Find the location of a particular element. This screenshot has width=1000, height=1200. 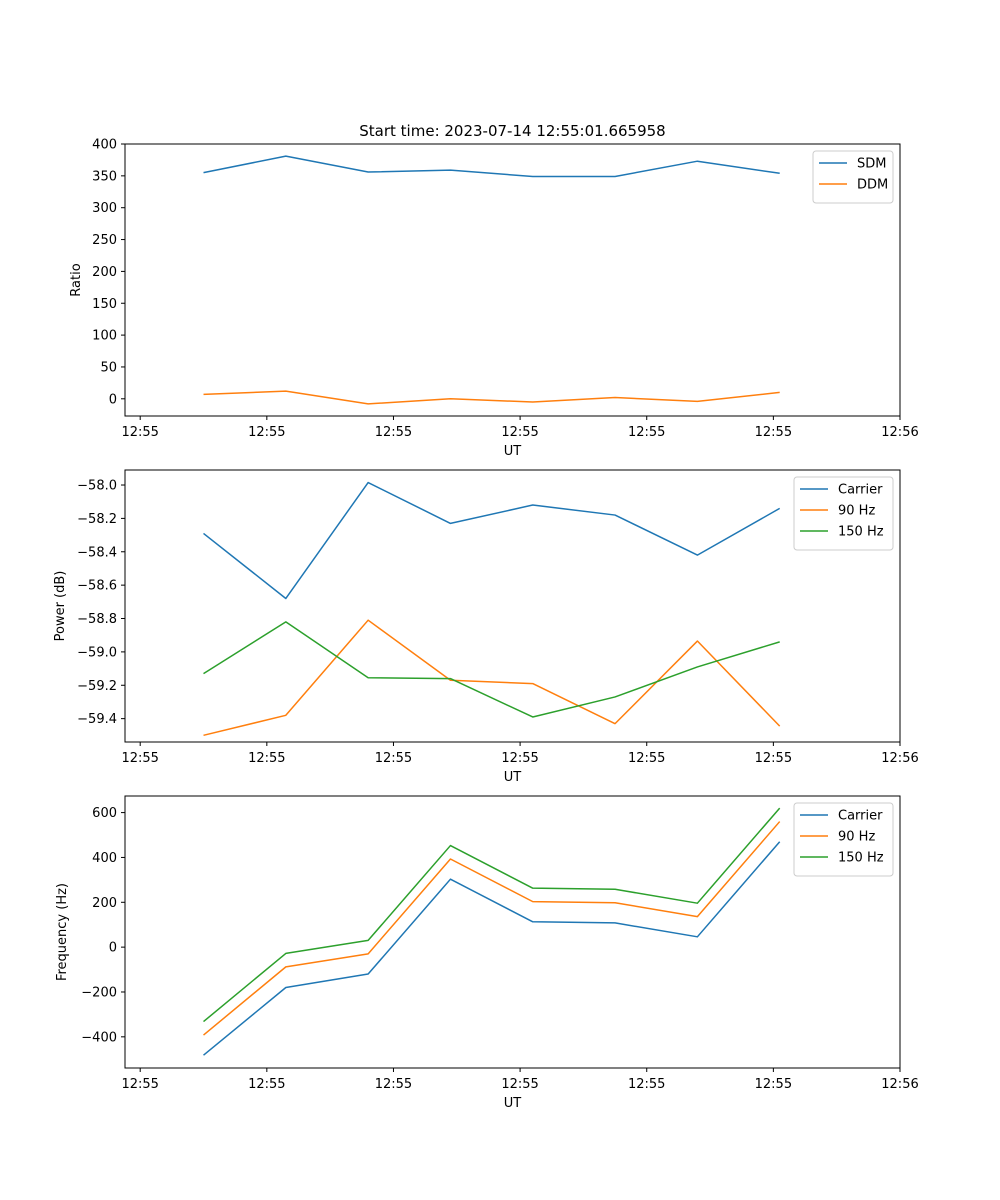

panel-1-y-tick-label: 250 is located at coordinates (104, 240).